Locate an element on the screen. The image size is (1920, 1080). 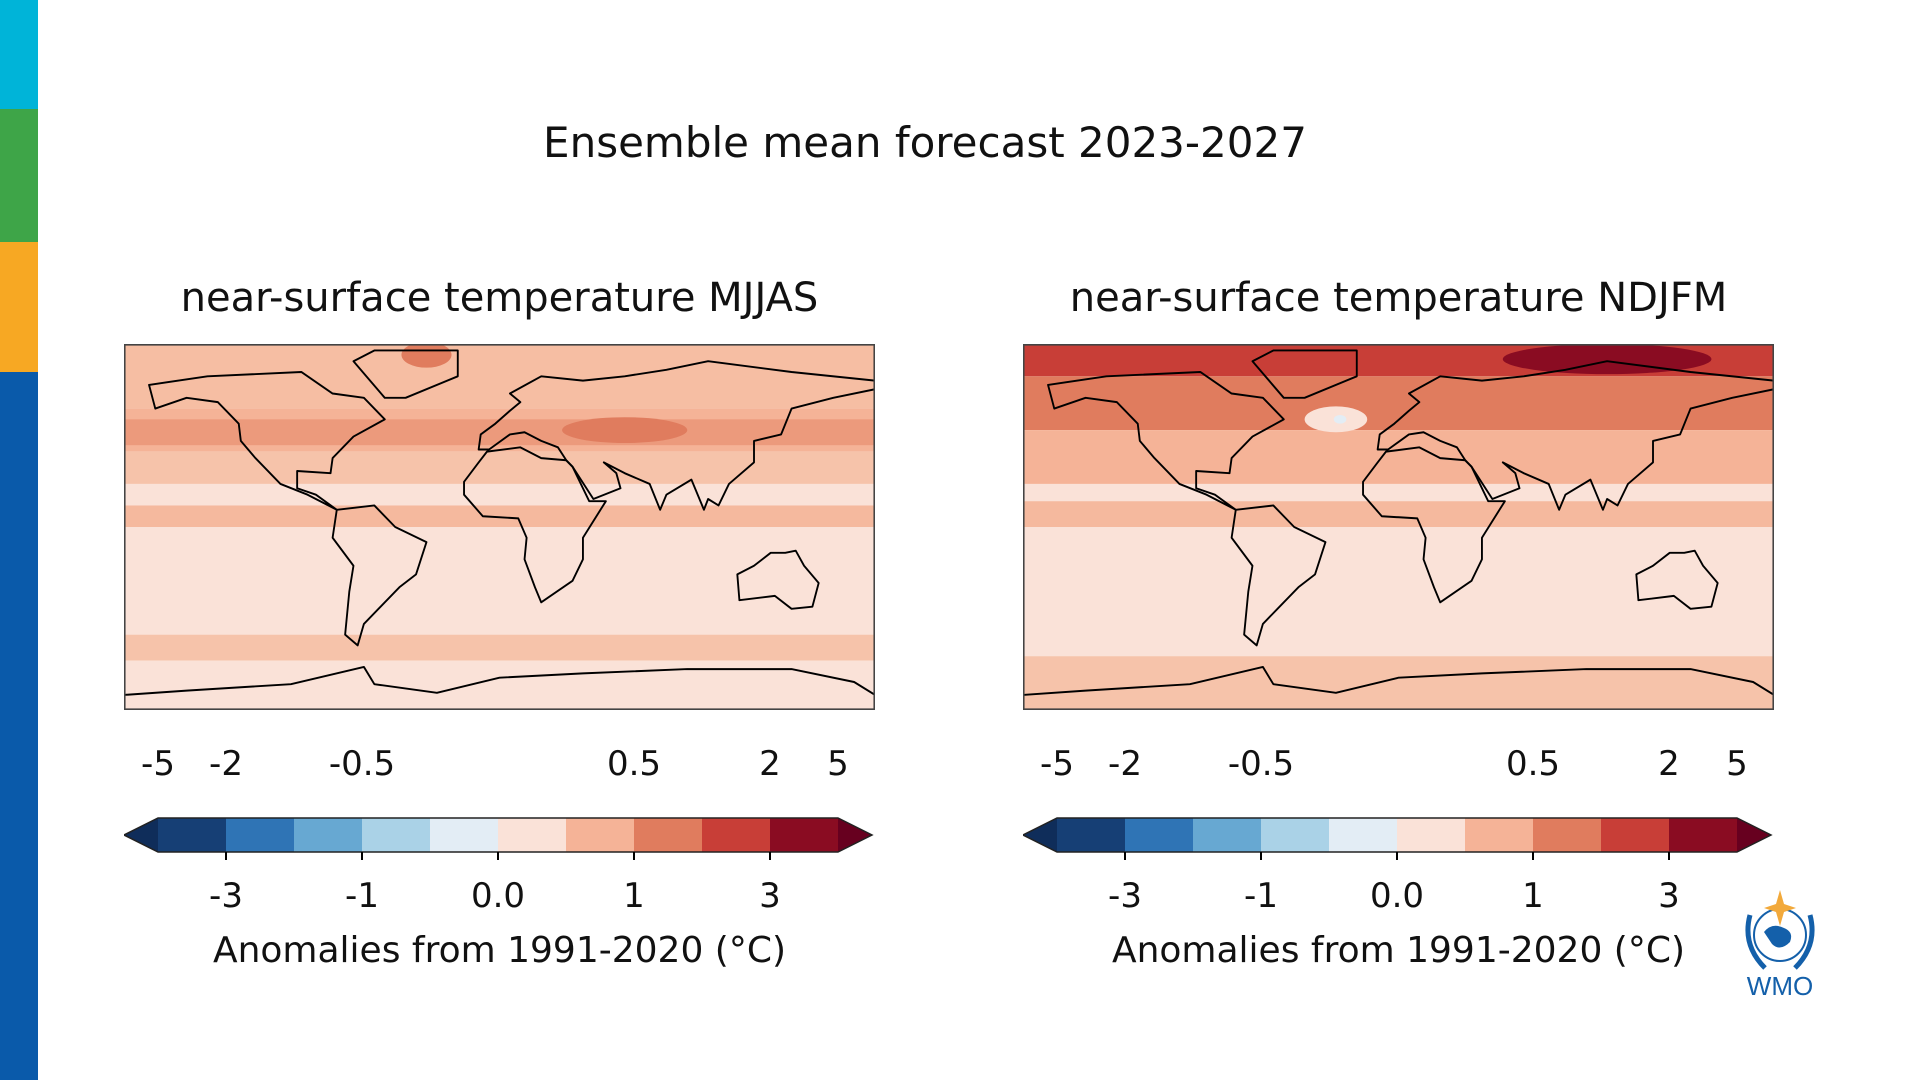
accent-bar-cyan is located at coordinates (19, 54).